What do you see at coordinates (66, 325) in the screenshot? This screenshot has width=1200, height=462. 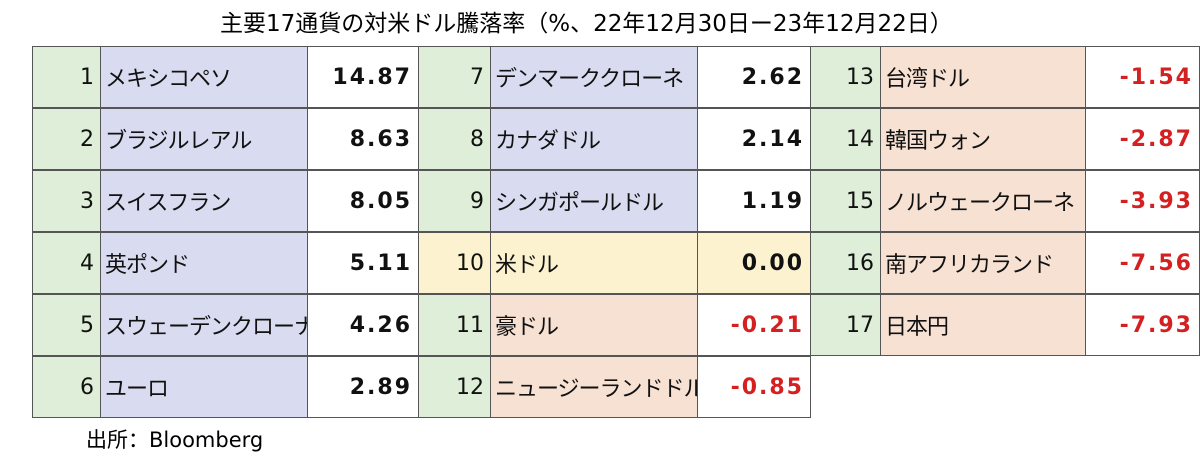 I see `rank-cell: 5` at bounding box center [66, 325].